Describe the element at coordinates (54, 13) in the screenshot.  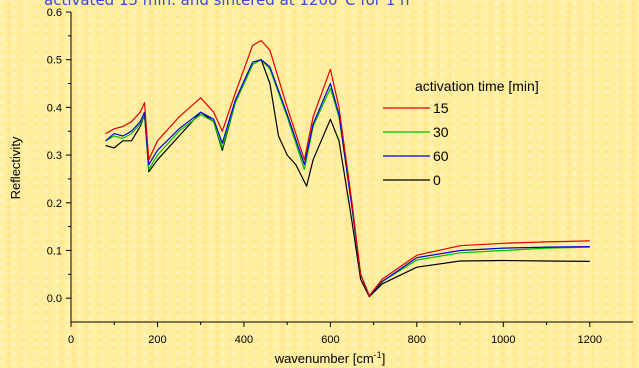
I see `y-tick-label: 0.6` at that location.